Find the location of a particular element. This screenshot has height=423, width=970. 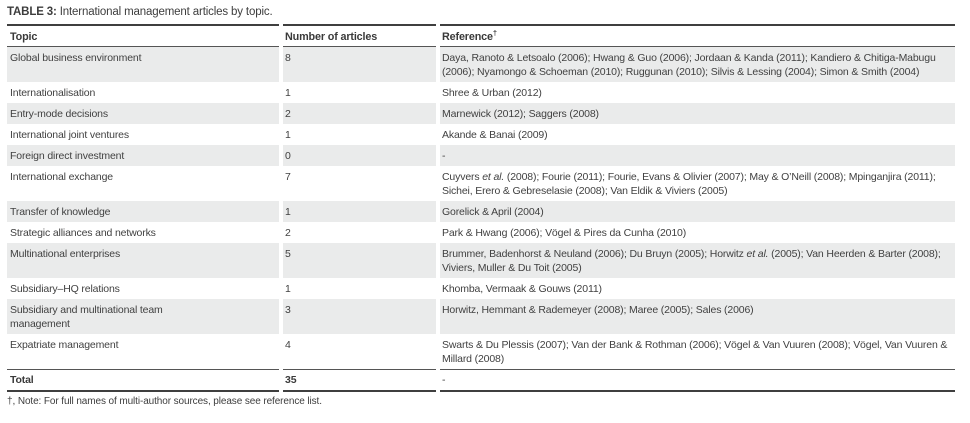

reference-cell: Gorelick & April (2004) is located at coordinates (697, 211).